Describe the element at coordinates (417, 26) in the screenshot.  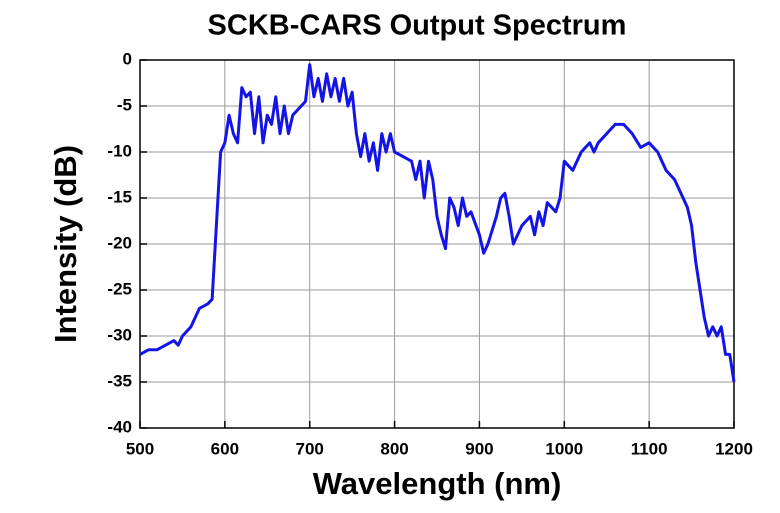
I see `chart-title: SCKB-CARS Output Spectrum` at that location.